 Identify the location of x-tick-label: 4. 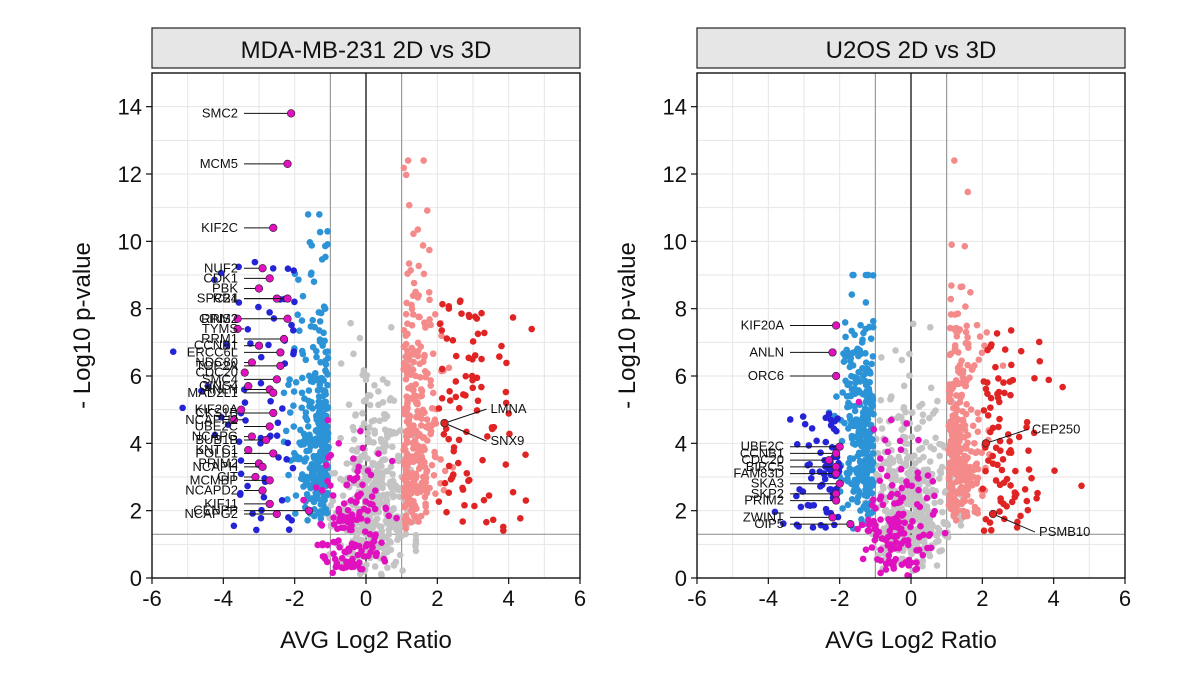
(1054, 598).